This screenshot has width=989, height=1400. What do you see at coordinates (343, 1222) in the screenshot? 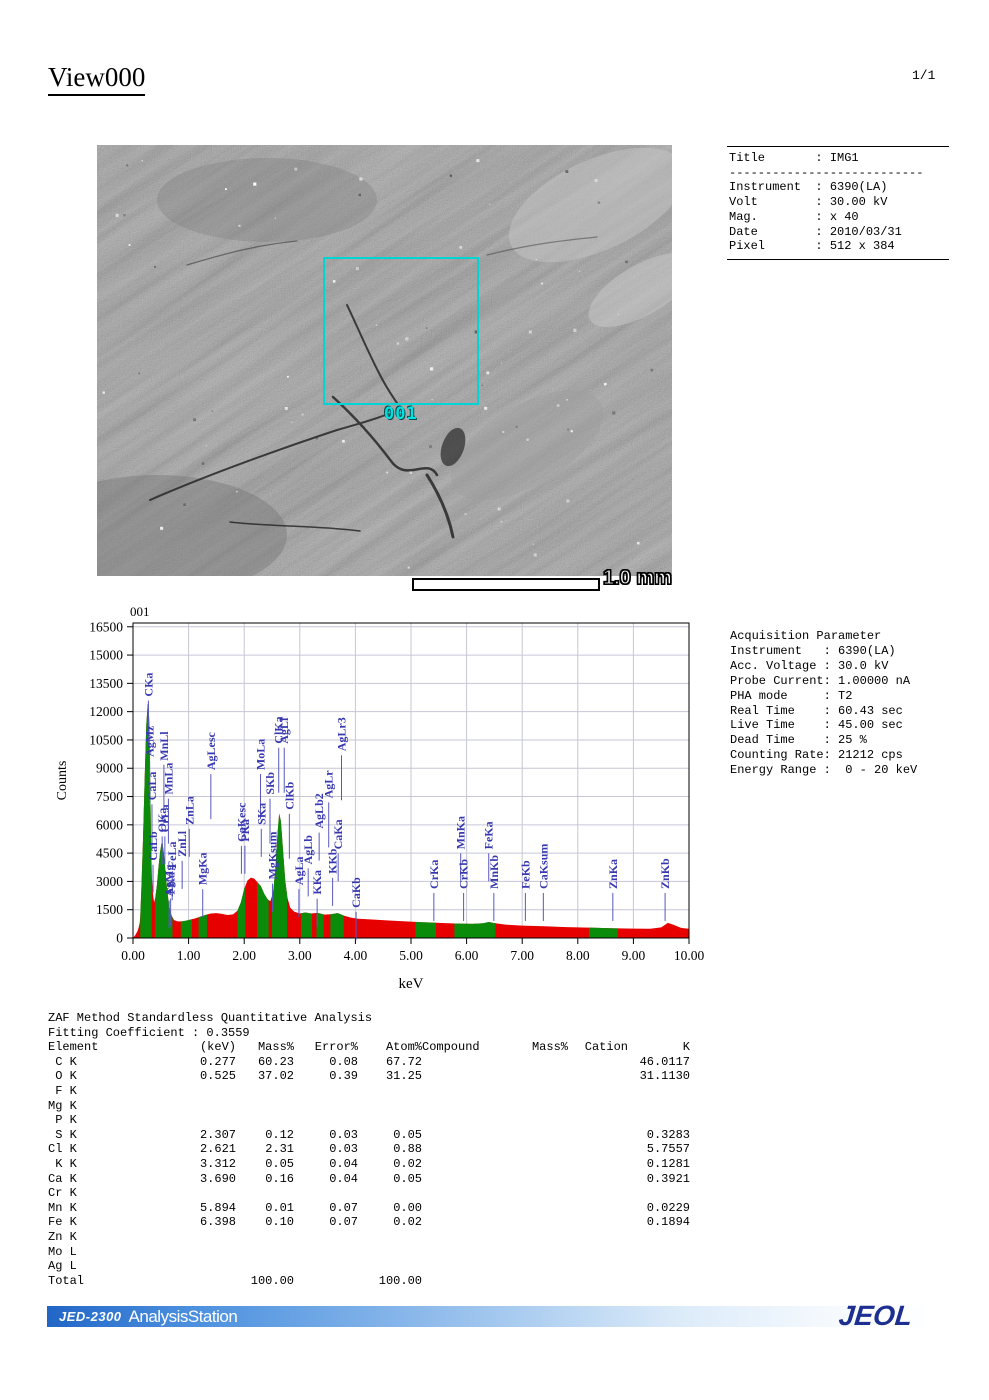
I see `table-cell: 0.07` at bounding box center [343, 1222].